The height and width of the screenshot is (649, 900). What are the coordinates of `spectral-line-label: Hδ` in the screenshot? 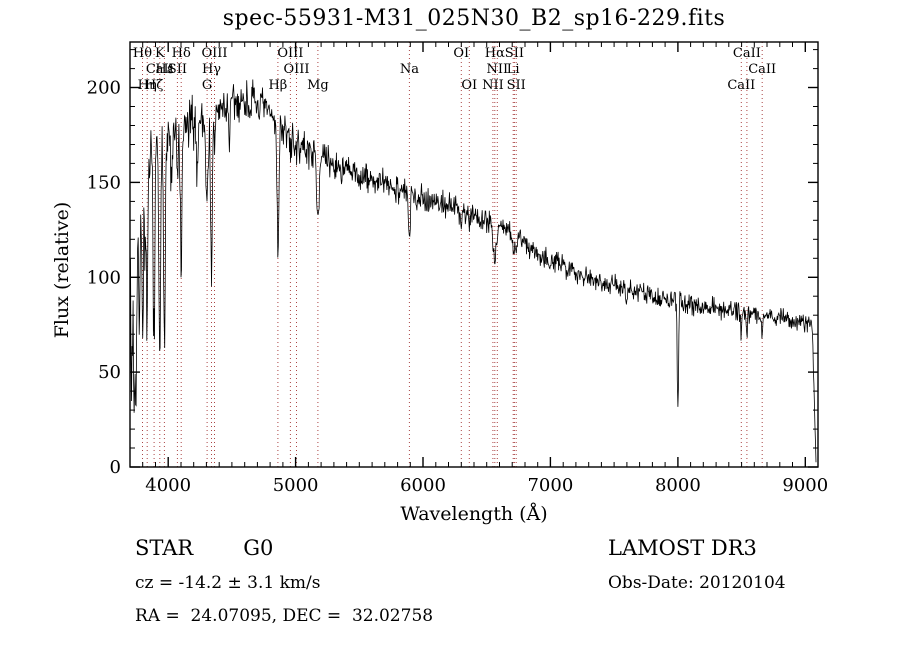 It's located at (181, 53).